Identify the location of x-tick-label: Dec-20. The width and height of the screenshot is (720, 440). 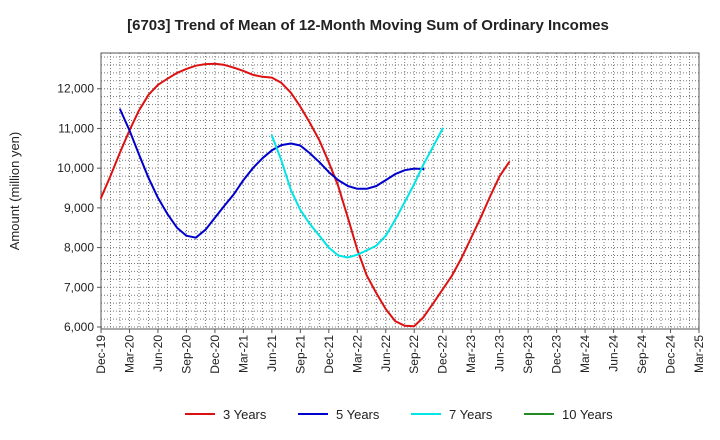
(215, 354).